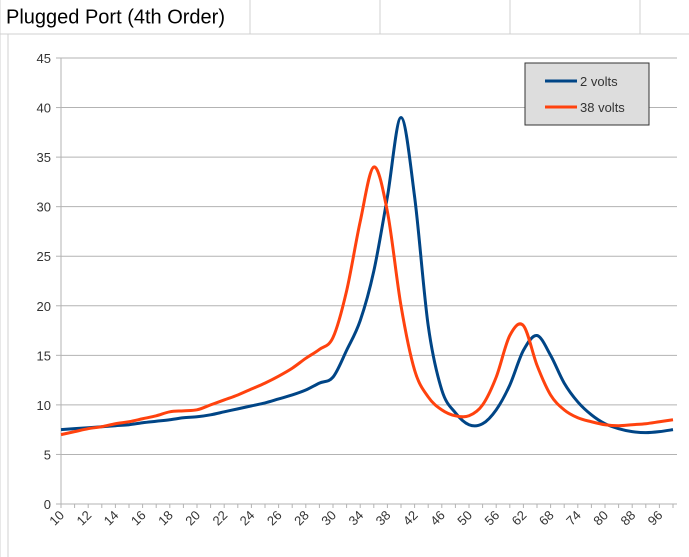  Describe the element at coordinates (115, 17) in the screenshot. I see `chart-title: Plugged Port (4th Order)` at that location.